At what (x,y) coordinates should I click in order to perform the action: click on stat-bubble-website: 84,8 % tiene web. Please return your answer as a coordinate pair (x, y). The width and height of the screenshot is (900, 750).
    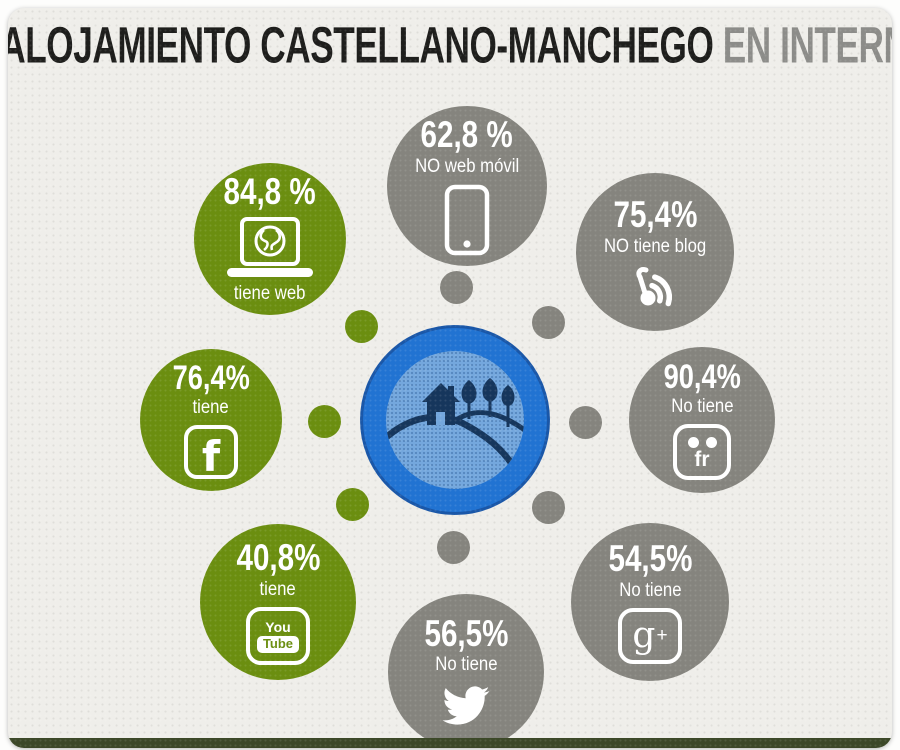
    Looking at the image, I should click on (270, 239).